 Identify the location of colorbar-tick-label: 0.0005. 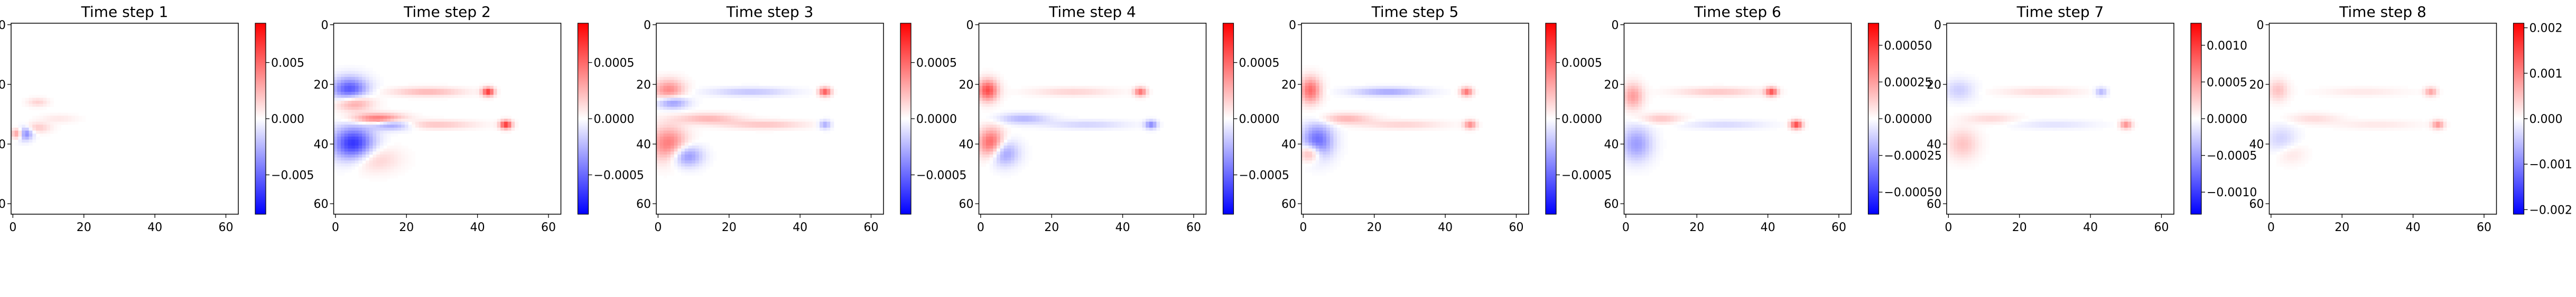
(1259, 63).